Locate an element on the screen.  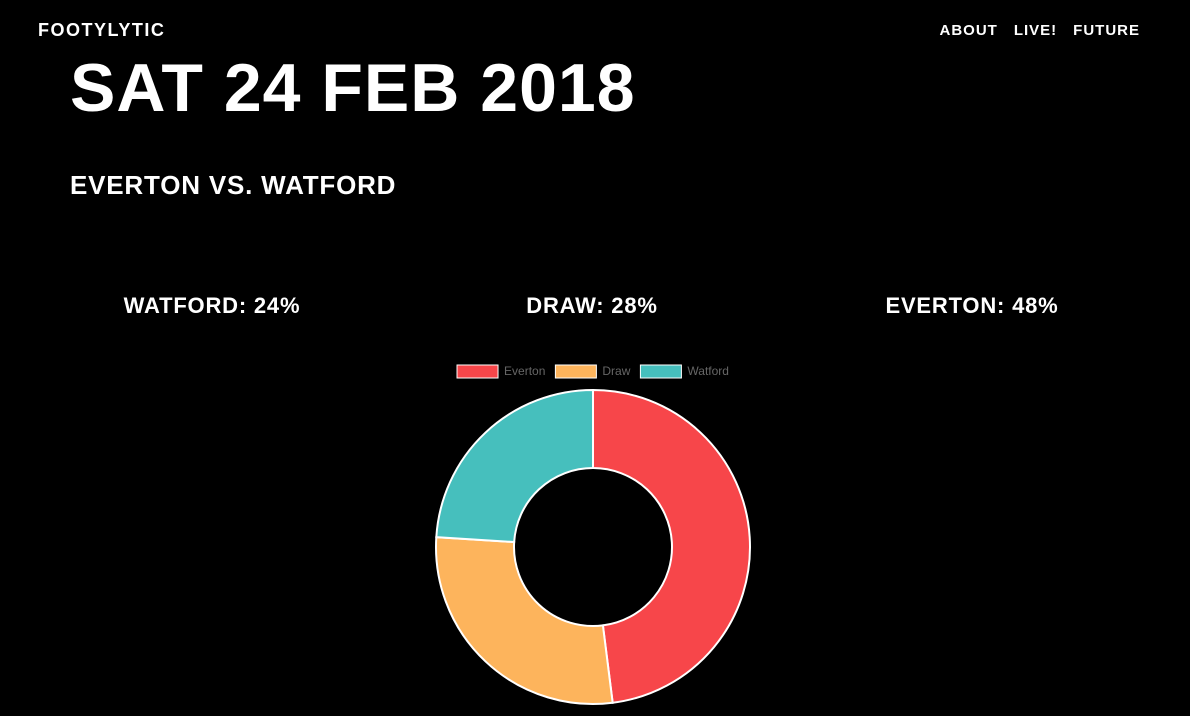
legend-swatch-everton is located at coordinates (477, 371).